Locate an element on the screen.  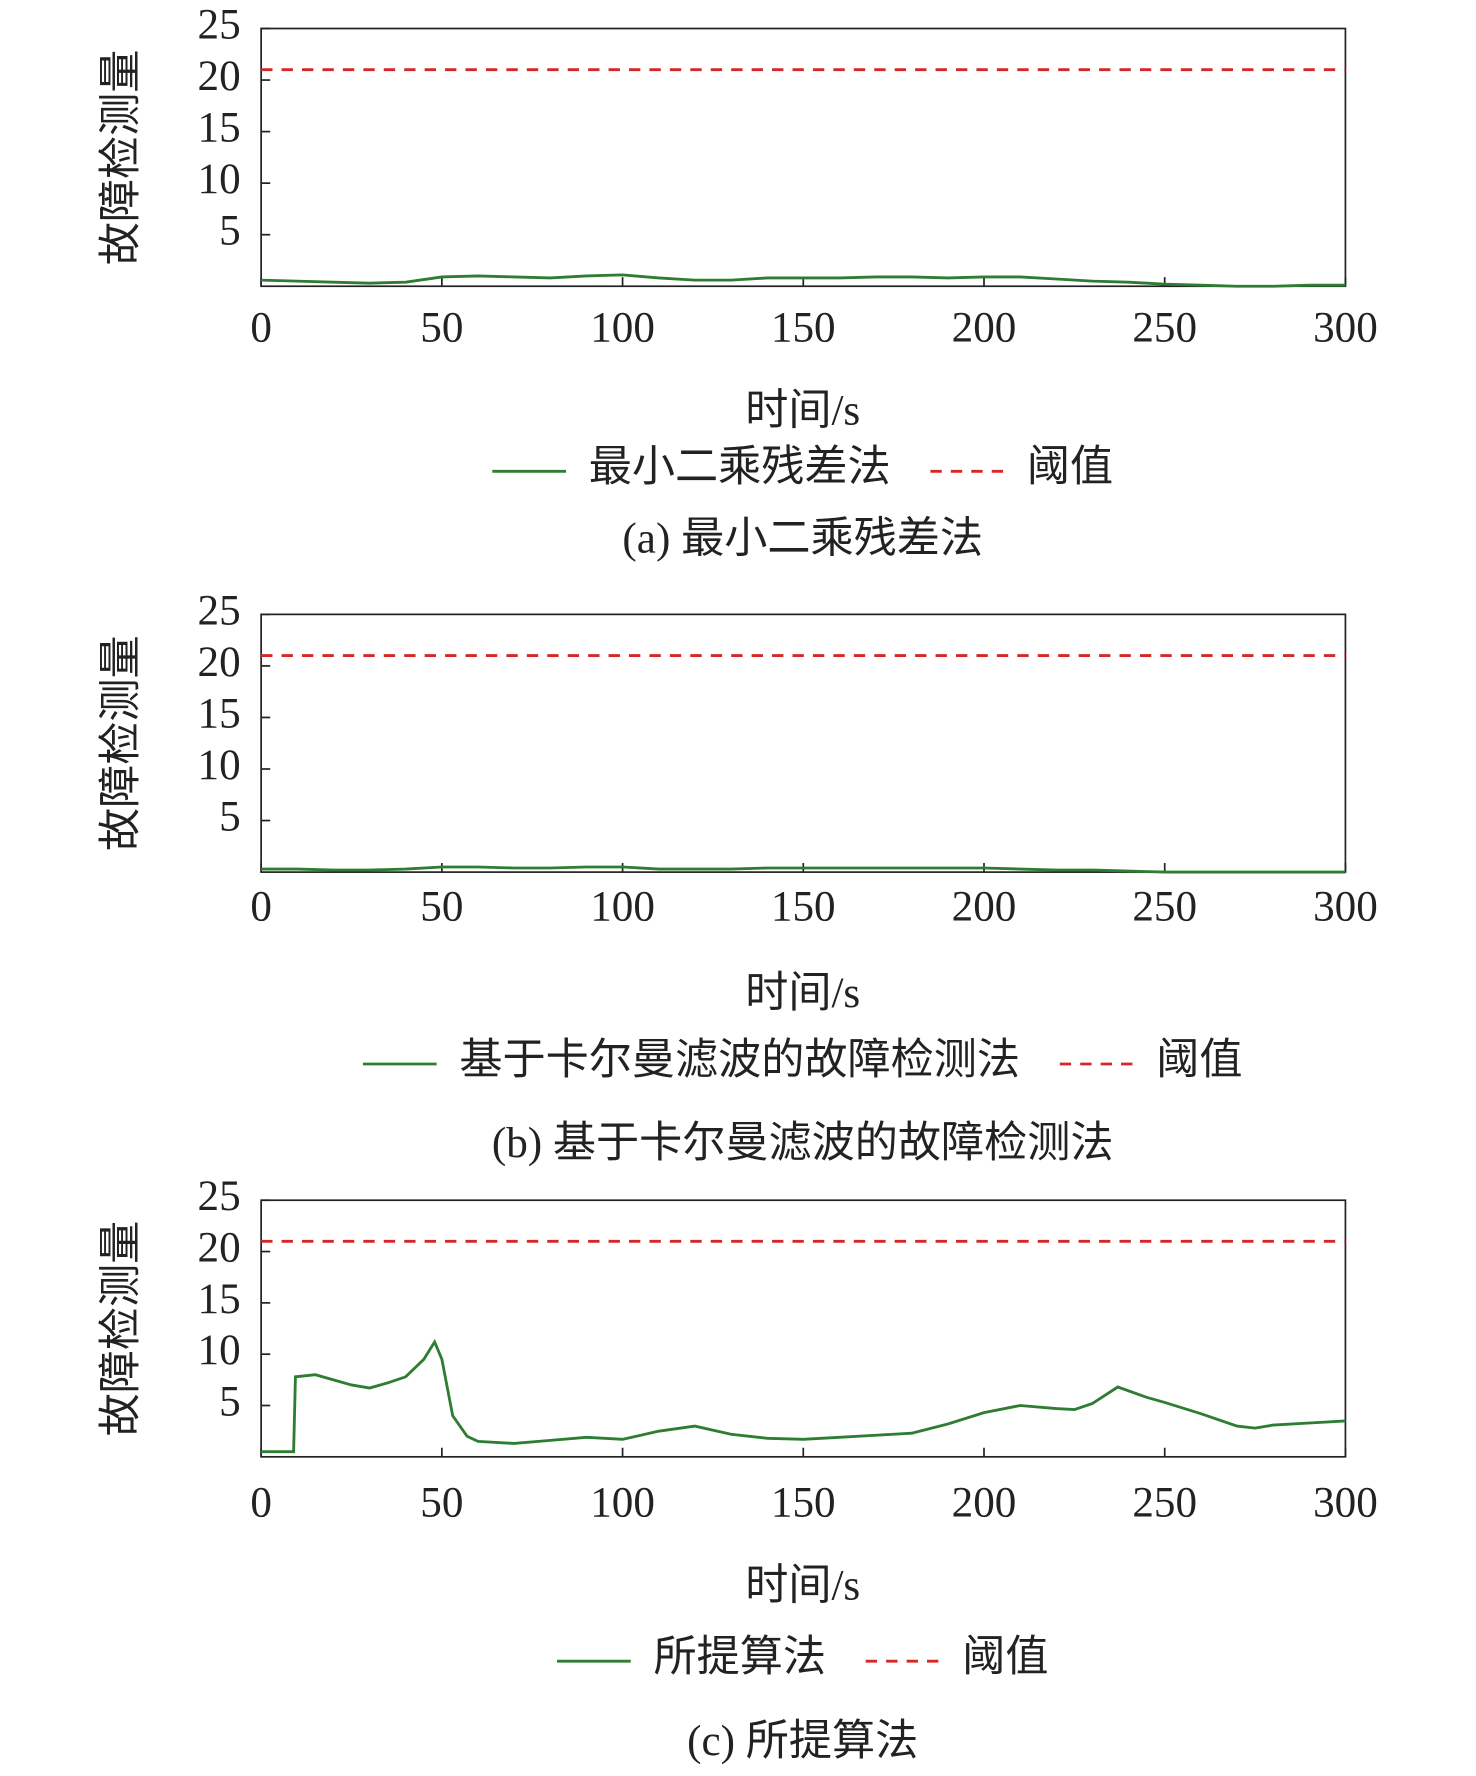
caption: (b) 基于卡尔曼滤波的故障检测法 is located at coordinates (803, 1143).